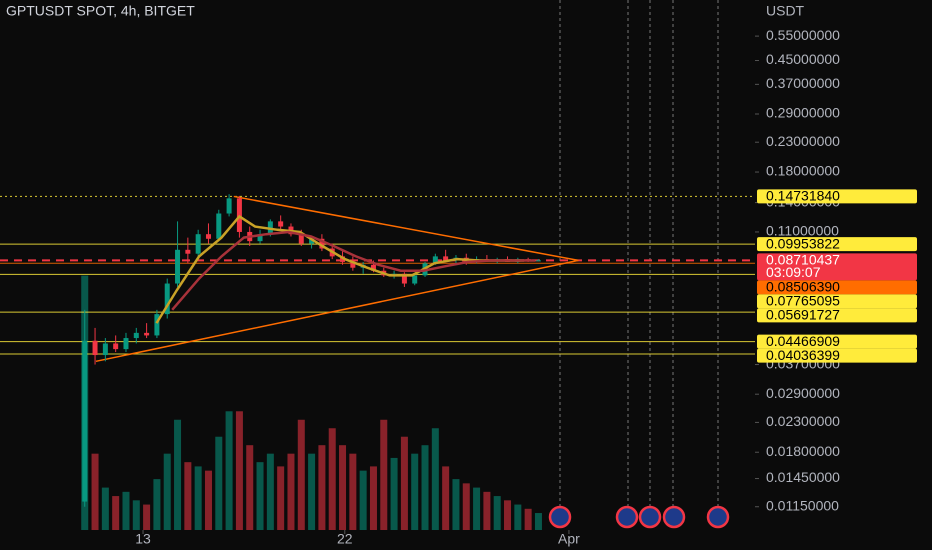 The width and height of the screenshot is (932, 550). I want to click on y-tick-label: 0.23000000, so click(803, 141).